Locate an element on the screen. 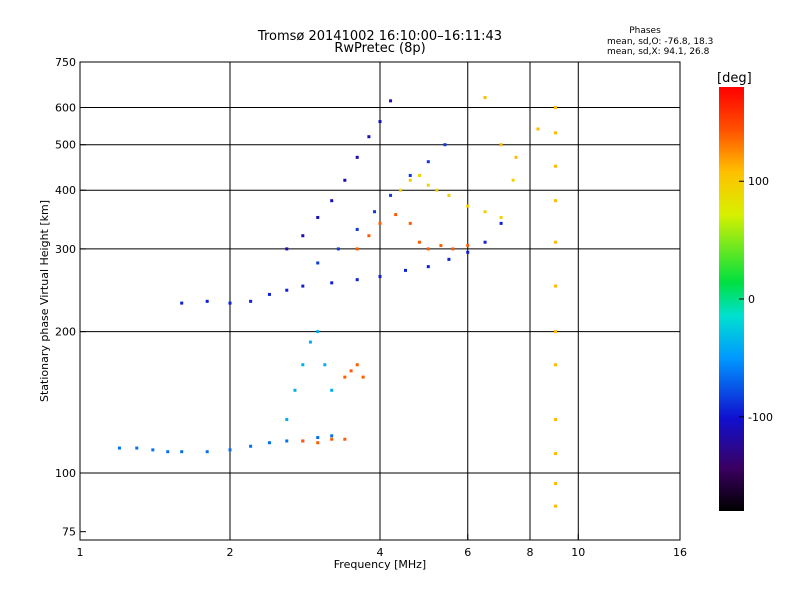 This screenshot has height=600, width=800. stats-line-x: mean, sd,X: 94.1, 26.8 is located at coordinates (658, 52).